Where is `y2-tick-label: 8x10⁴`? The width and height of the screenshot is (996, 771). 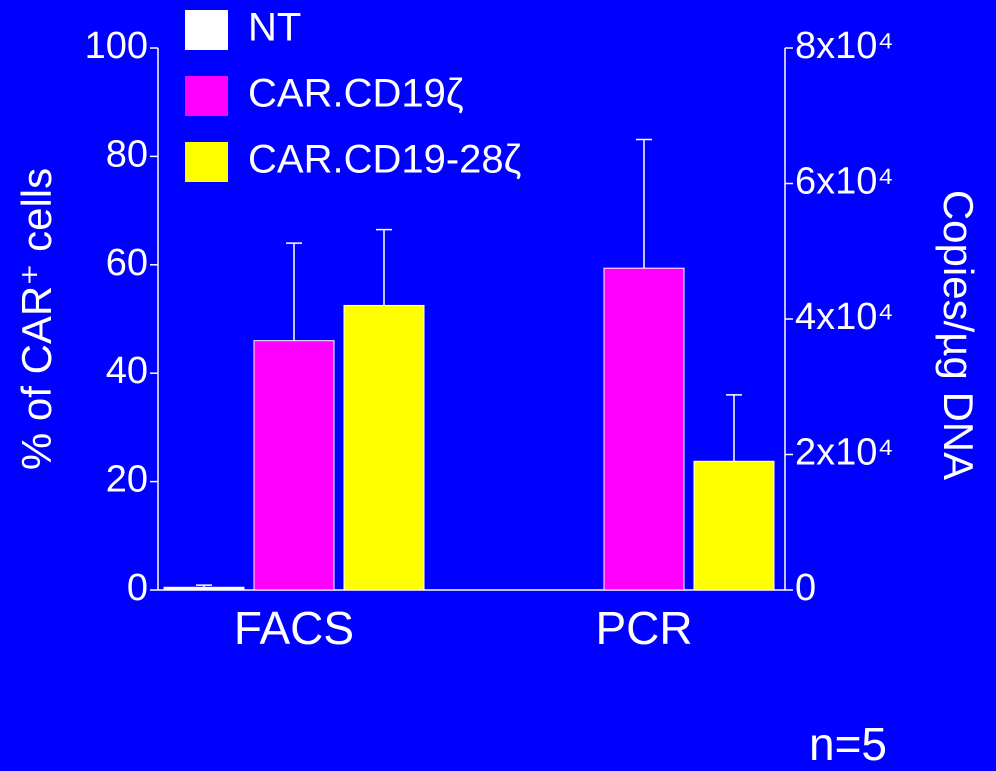
y2-tick-label: 8x10⁴ is located at coordinates (844, 46).